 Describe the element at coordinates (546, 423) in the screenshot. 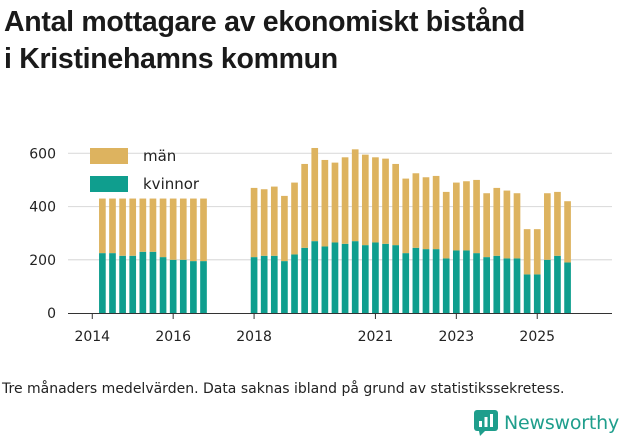

I see `newsworthy-logo: Newsworthy` at that location.